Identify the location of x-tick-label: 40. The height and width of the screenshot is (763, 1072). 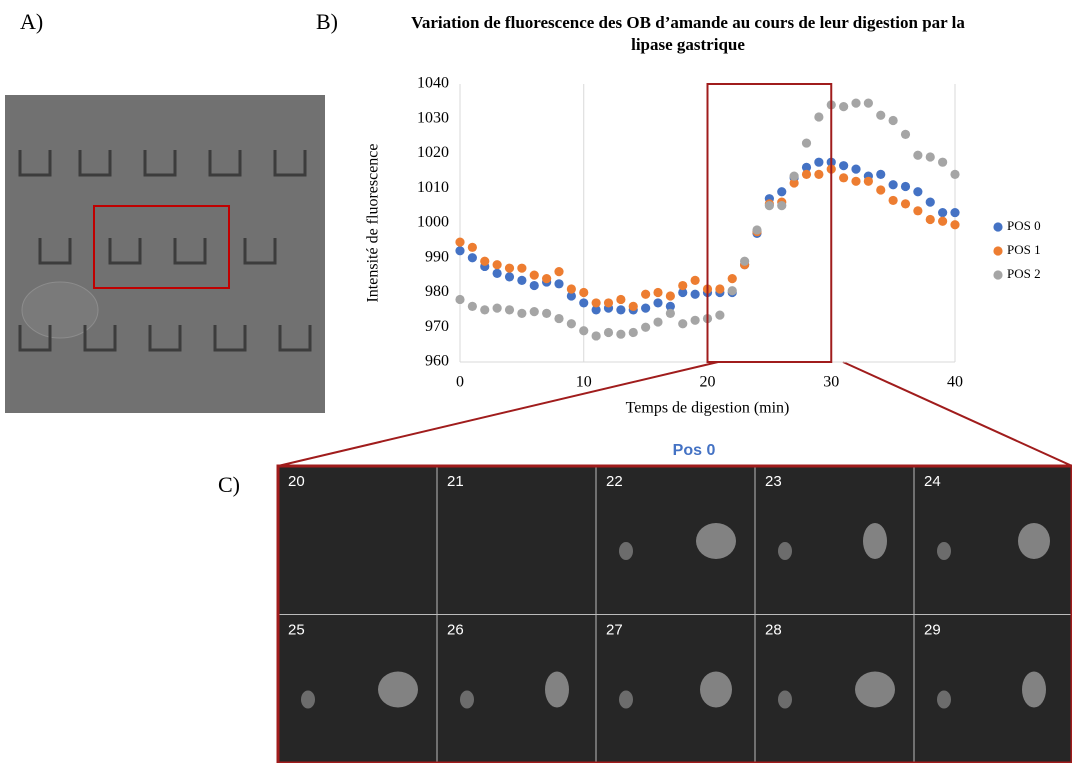
(955, 382).